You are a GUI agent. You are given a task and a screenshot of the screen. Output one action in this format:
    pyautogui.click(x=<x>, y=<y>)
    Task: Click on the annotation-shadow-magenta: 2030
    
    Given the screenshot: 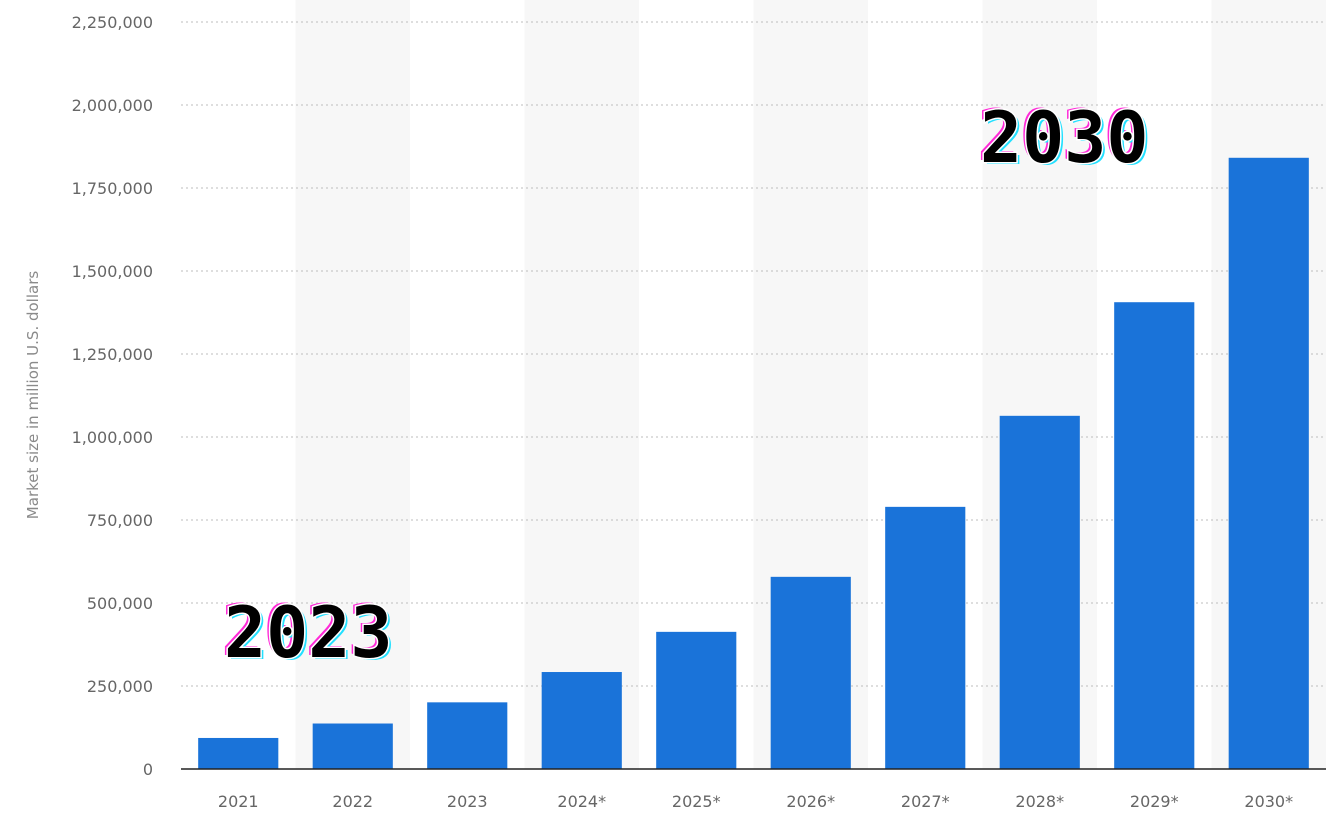 What is the action you would take?
    pyautogui.click(x=1061, y=136)
    